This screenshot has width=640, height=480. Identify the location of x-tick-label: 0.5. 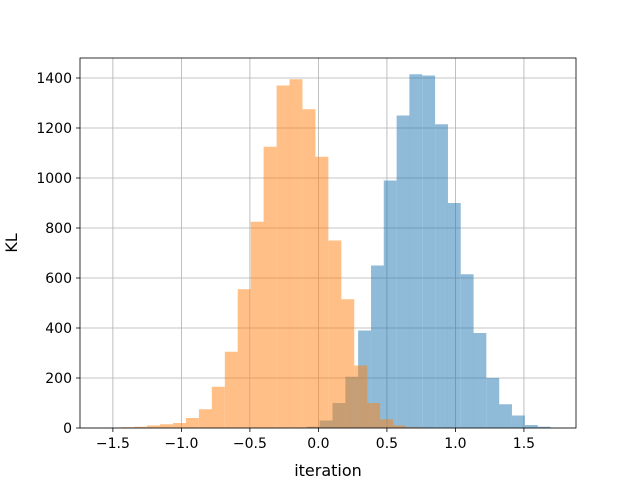
(387, 444).